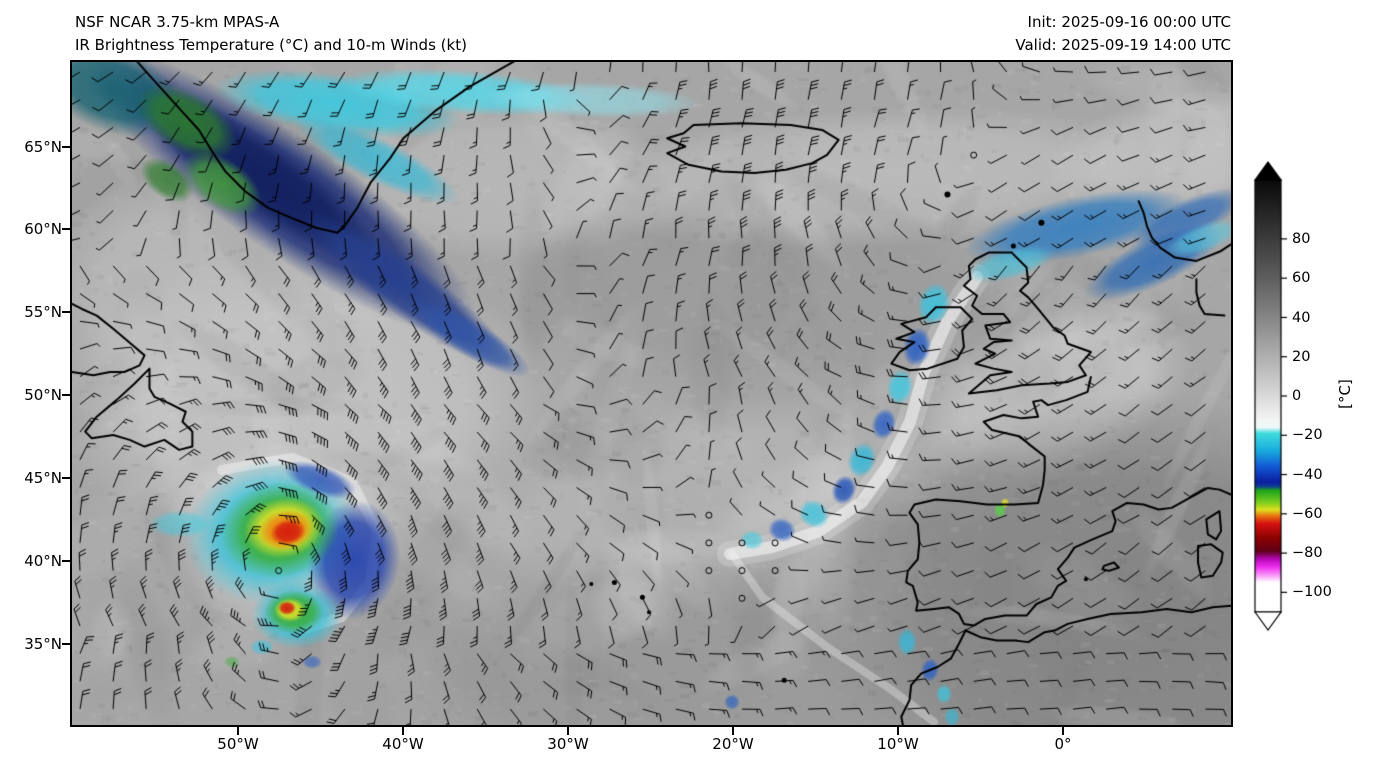 The image size is (1376, 770). Describe the element at coordinates (43, 229) in the screenshot. I see `lat-tick-label: 60°N` at that location.